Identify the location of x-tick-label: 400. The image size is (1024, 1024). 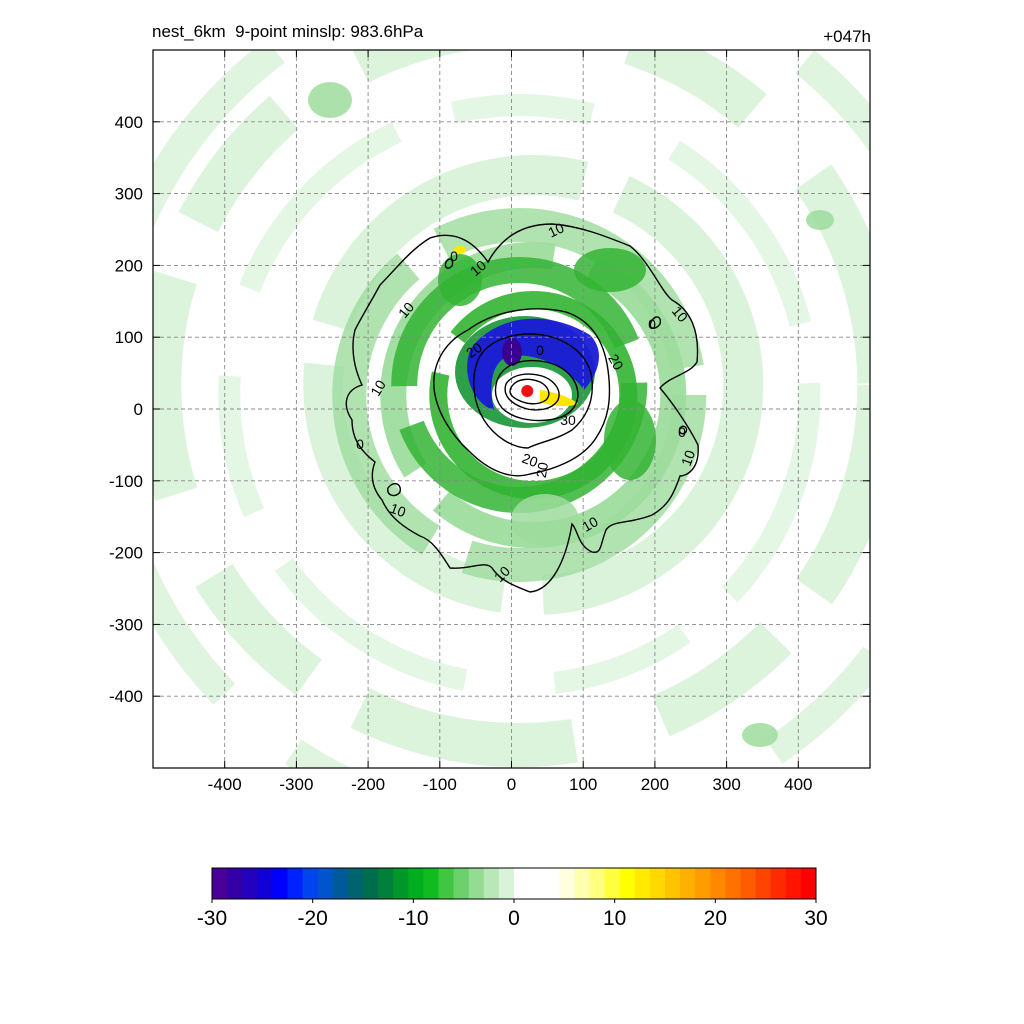
(798, 784).